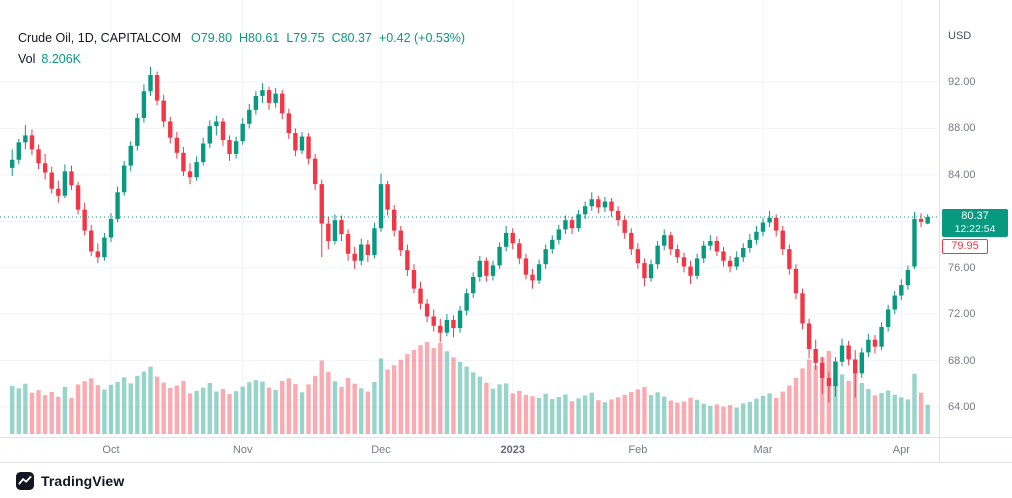 The image size is (1012, 498). I want to click on currency-label: USD, so click(960, 36).